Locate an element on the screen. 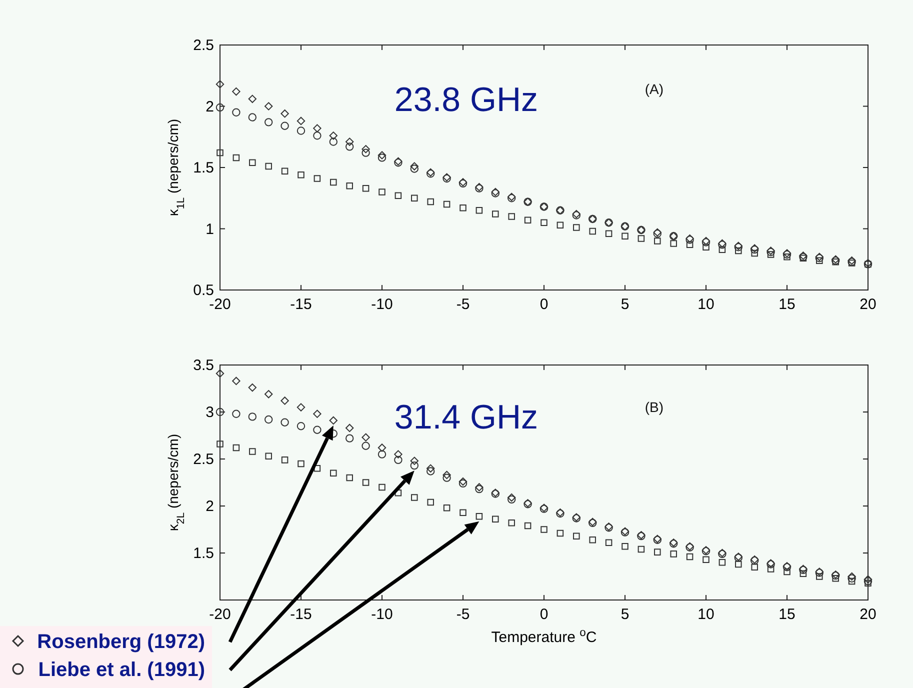  x-tick-label: -10 is located at coordinates (382, 304).